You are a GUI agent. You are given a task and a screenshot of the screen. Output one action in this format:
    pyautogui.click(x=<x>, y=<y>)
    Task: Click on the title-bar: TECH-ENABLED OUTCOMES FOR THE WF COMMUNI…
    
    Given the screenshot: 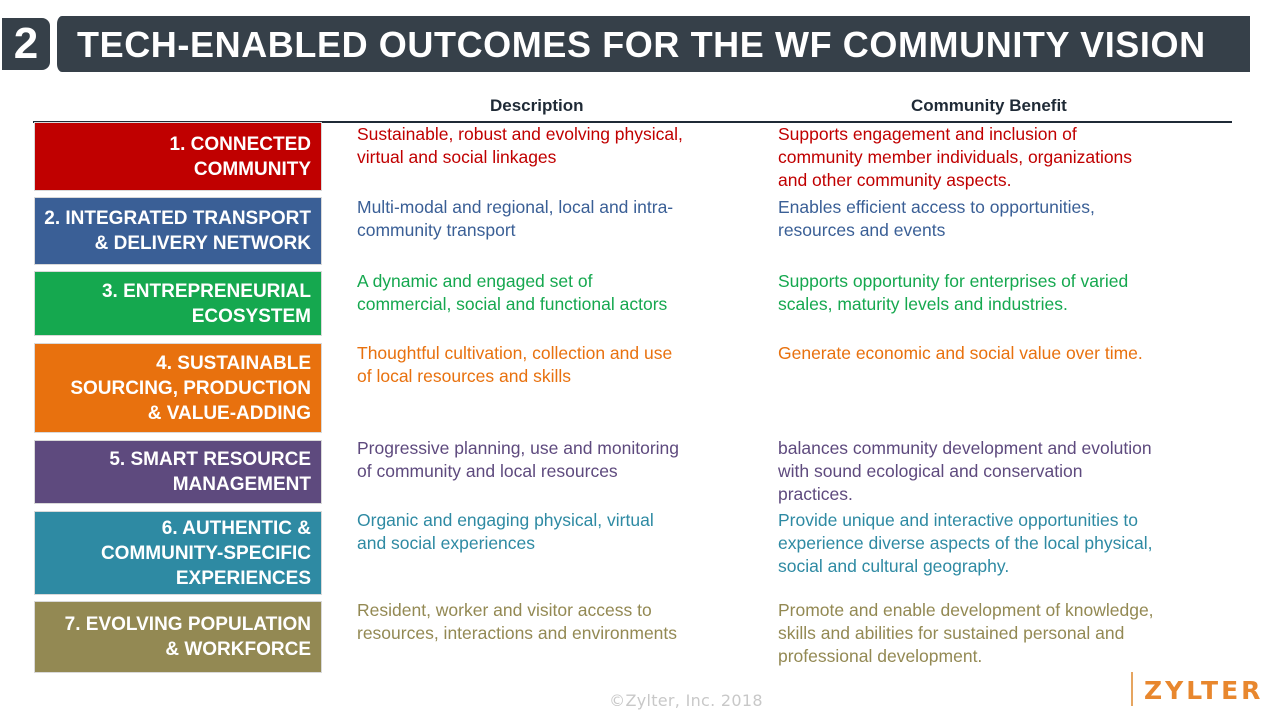 What is the action you would take?
    pyautogui.click(x=652, y=44)
    